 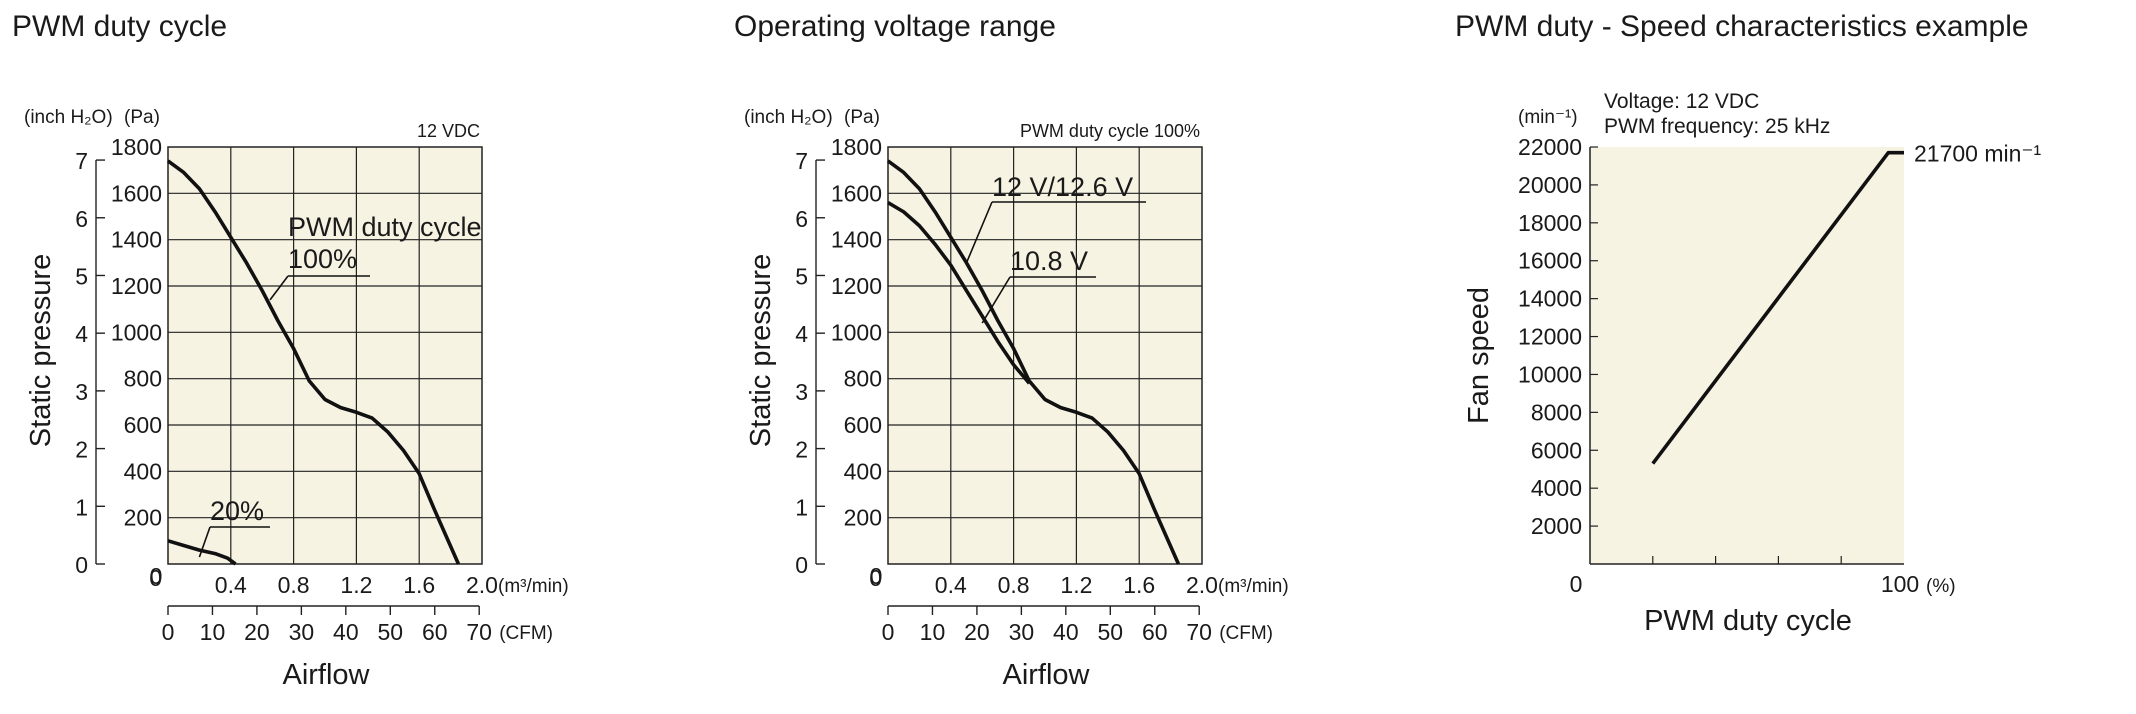 What do you see at coordinates (1550, 147) in the screenshot?
I see `y-tick-label: 22000` at bounding box center [1550, 147].